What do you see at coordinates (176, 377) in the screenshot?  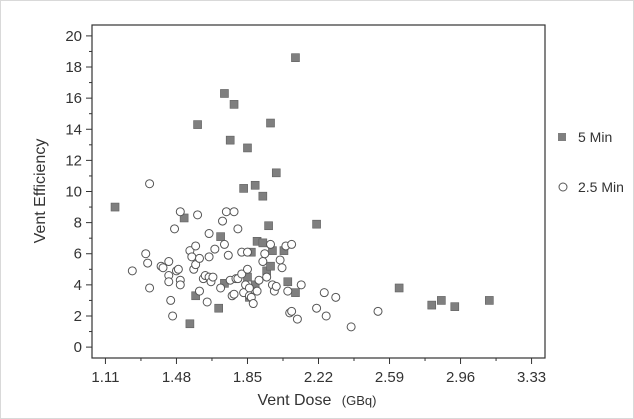 I see `x-tick-label: 1.48` at bounding box center [176, 377].